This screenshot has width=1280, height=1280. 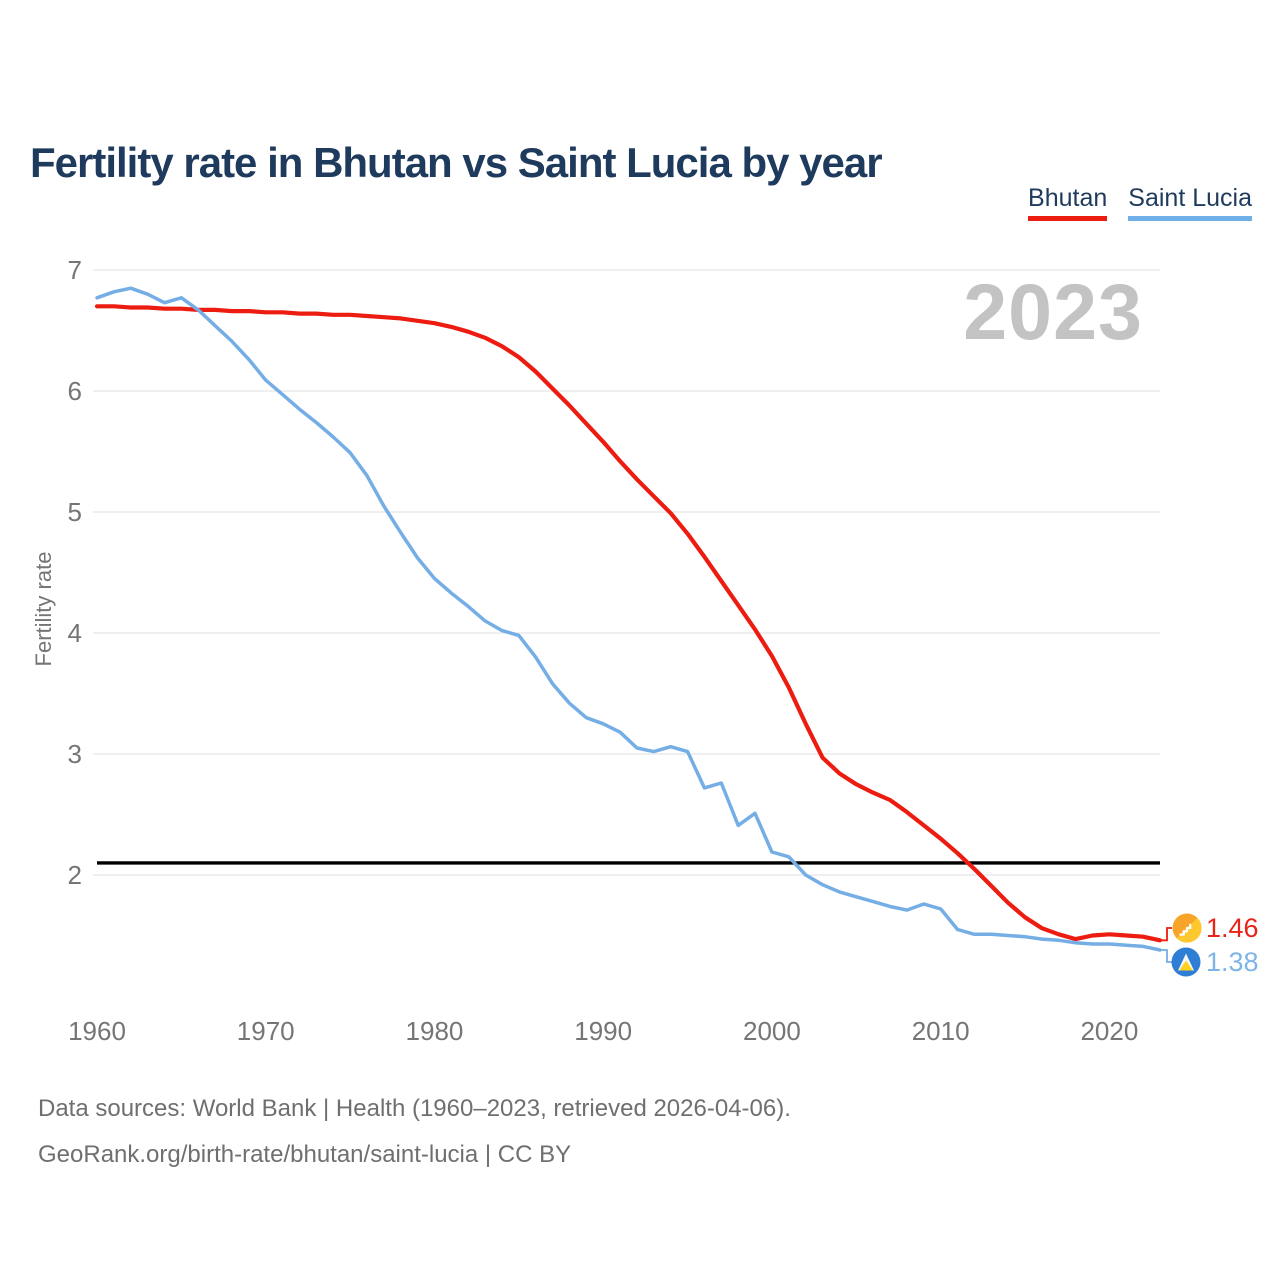 I want to click on y-tick-label: 2, so click(x=75, y=875).